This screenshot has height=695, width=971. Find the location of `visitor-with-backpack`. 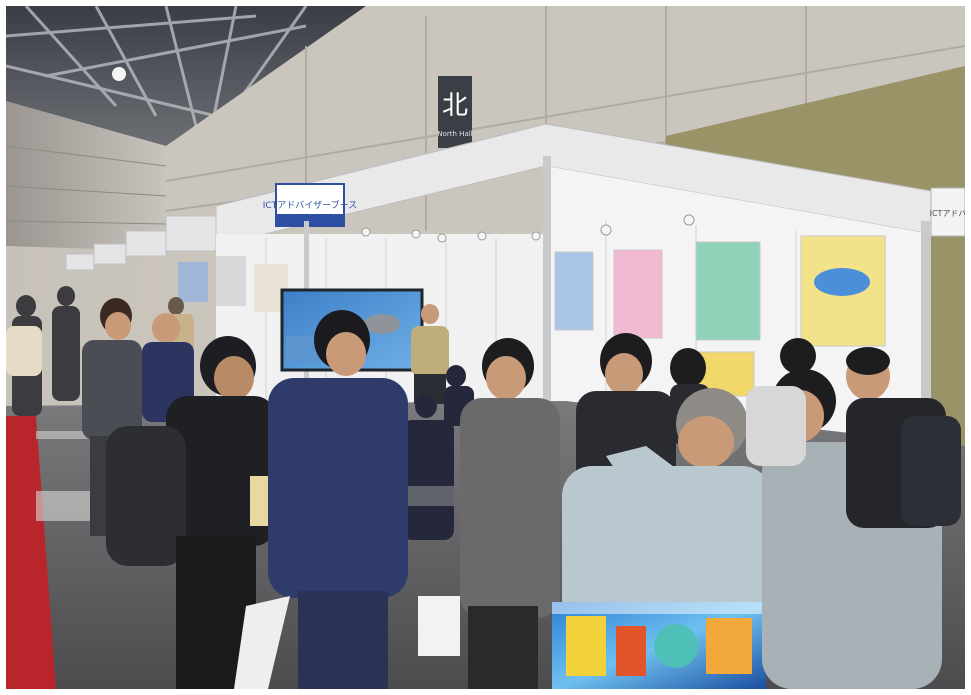

visitor-with-backpack is located at coordinates (191, 512).